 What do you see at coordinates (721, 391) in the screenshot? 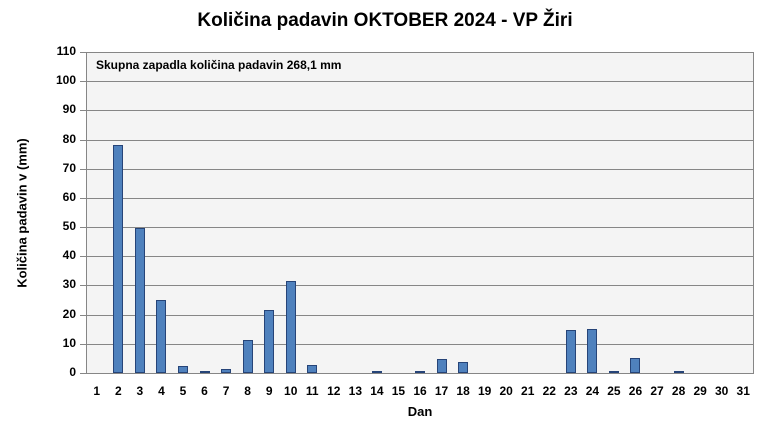
I see `x-tick-label: 30` at bounding box center [721, 391].